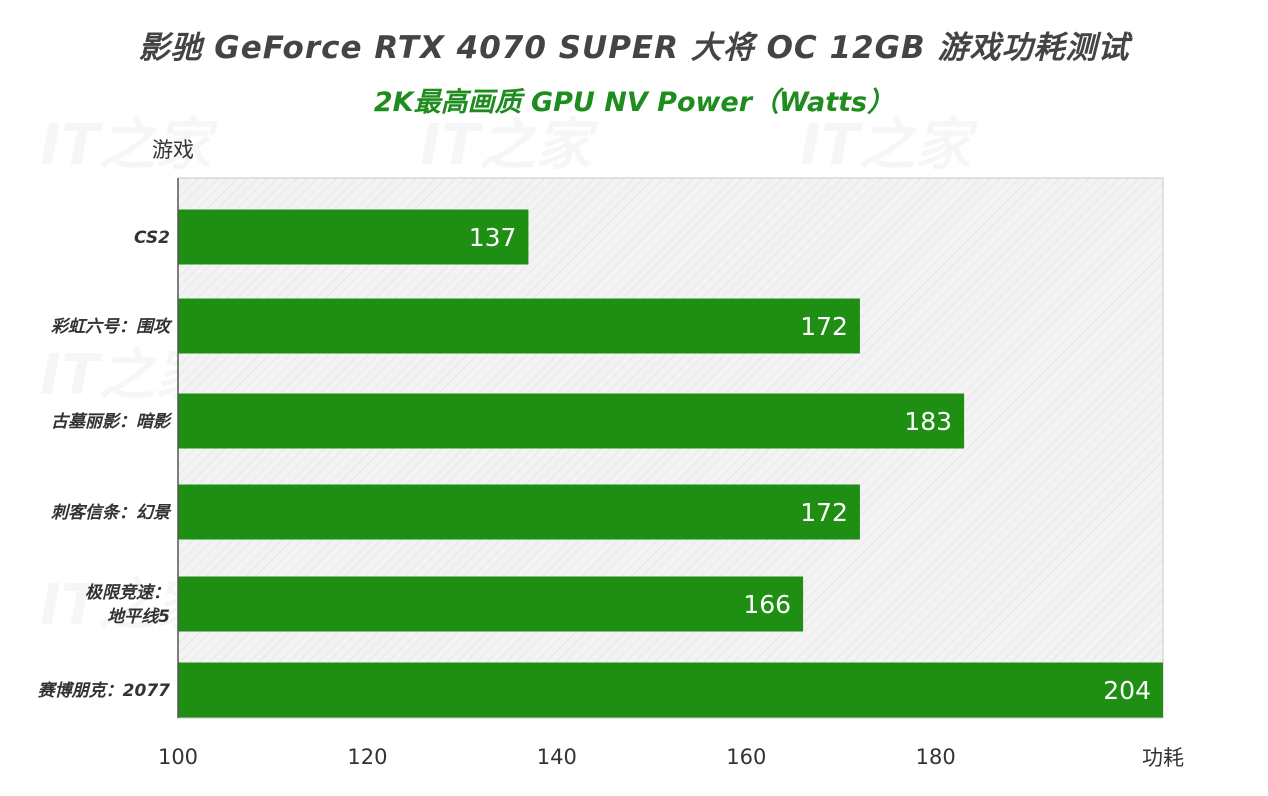  I want to click on category-label: 刺客信条：幻景, so click(111, 513).